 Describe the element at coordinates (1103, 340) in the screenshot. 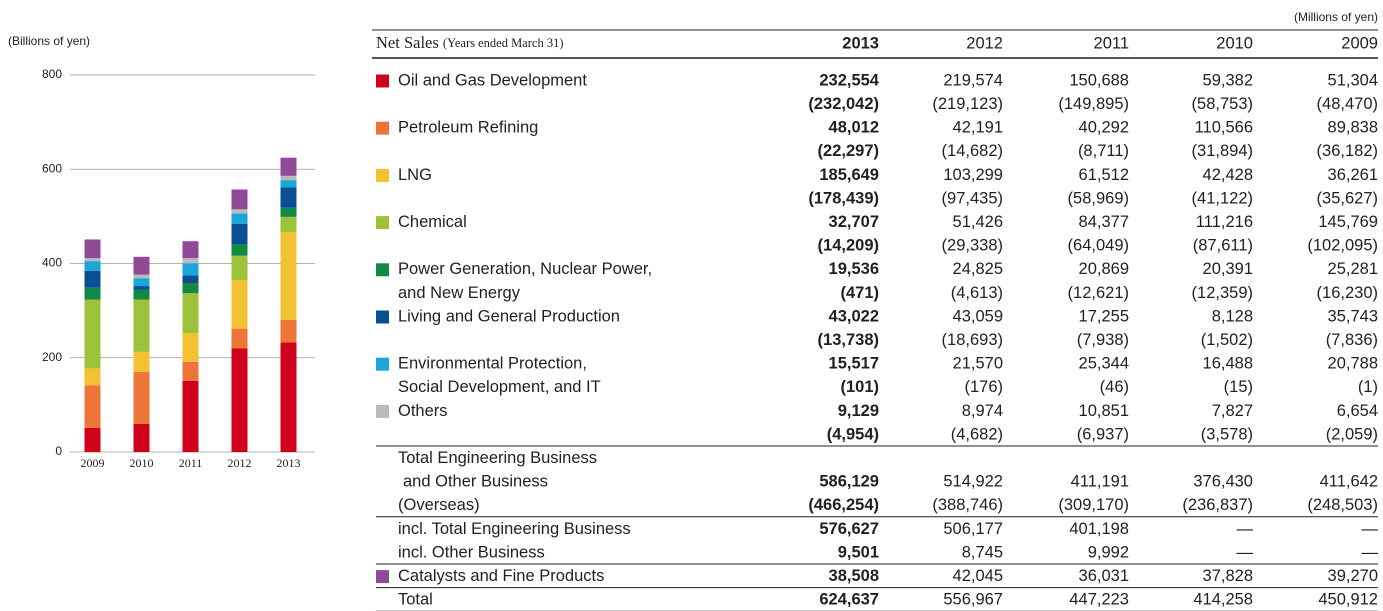

I see `cell: (7,938)` at that location.